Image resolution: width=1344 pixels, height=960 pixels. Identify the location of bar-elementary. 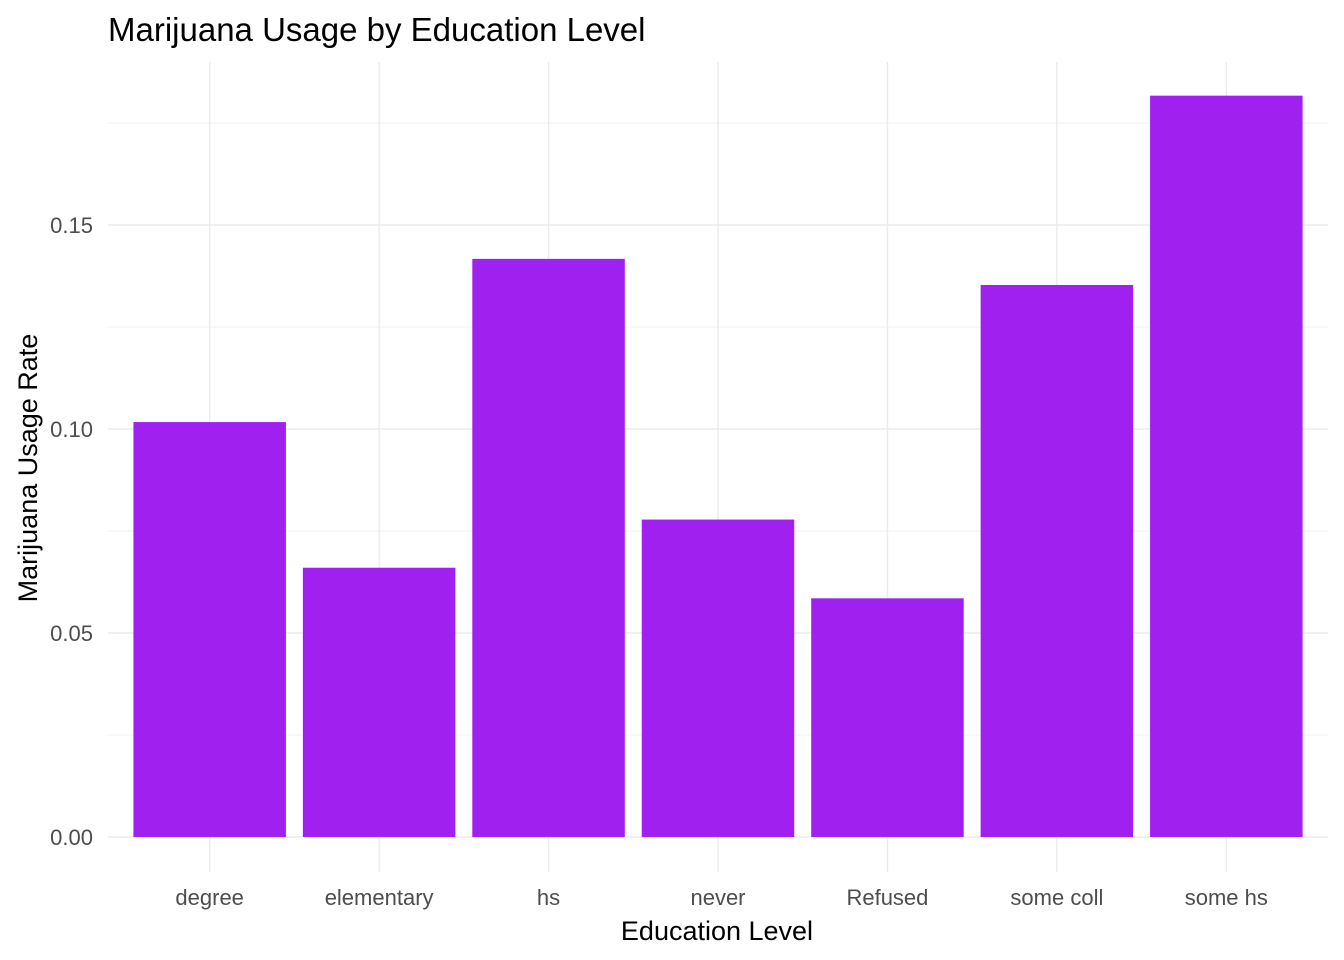
(379, 702).